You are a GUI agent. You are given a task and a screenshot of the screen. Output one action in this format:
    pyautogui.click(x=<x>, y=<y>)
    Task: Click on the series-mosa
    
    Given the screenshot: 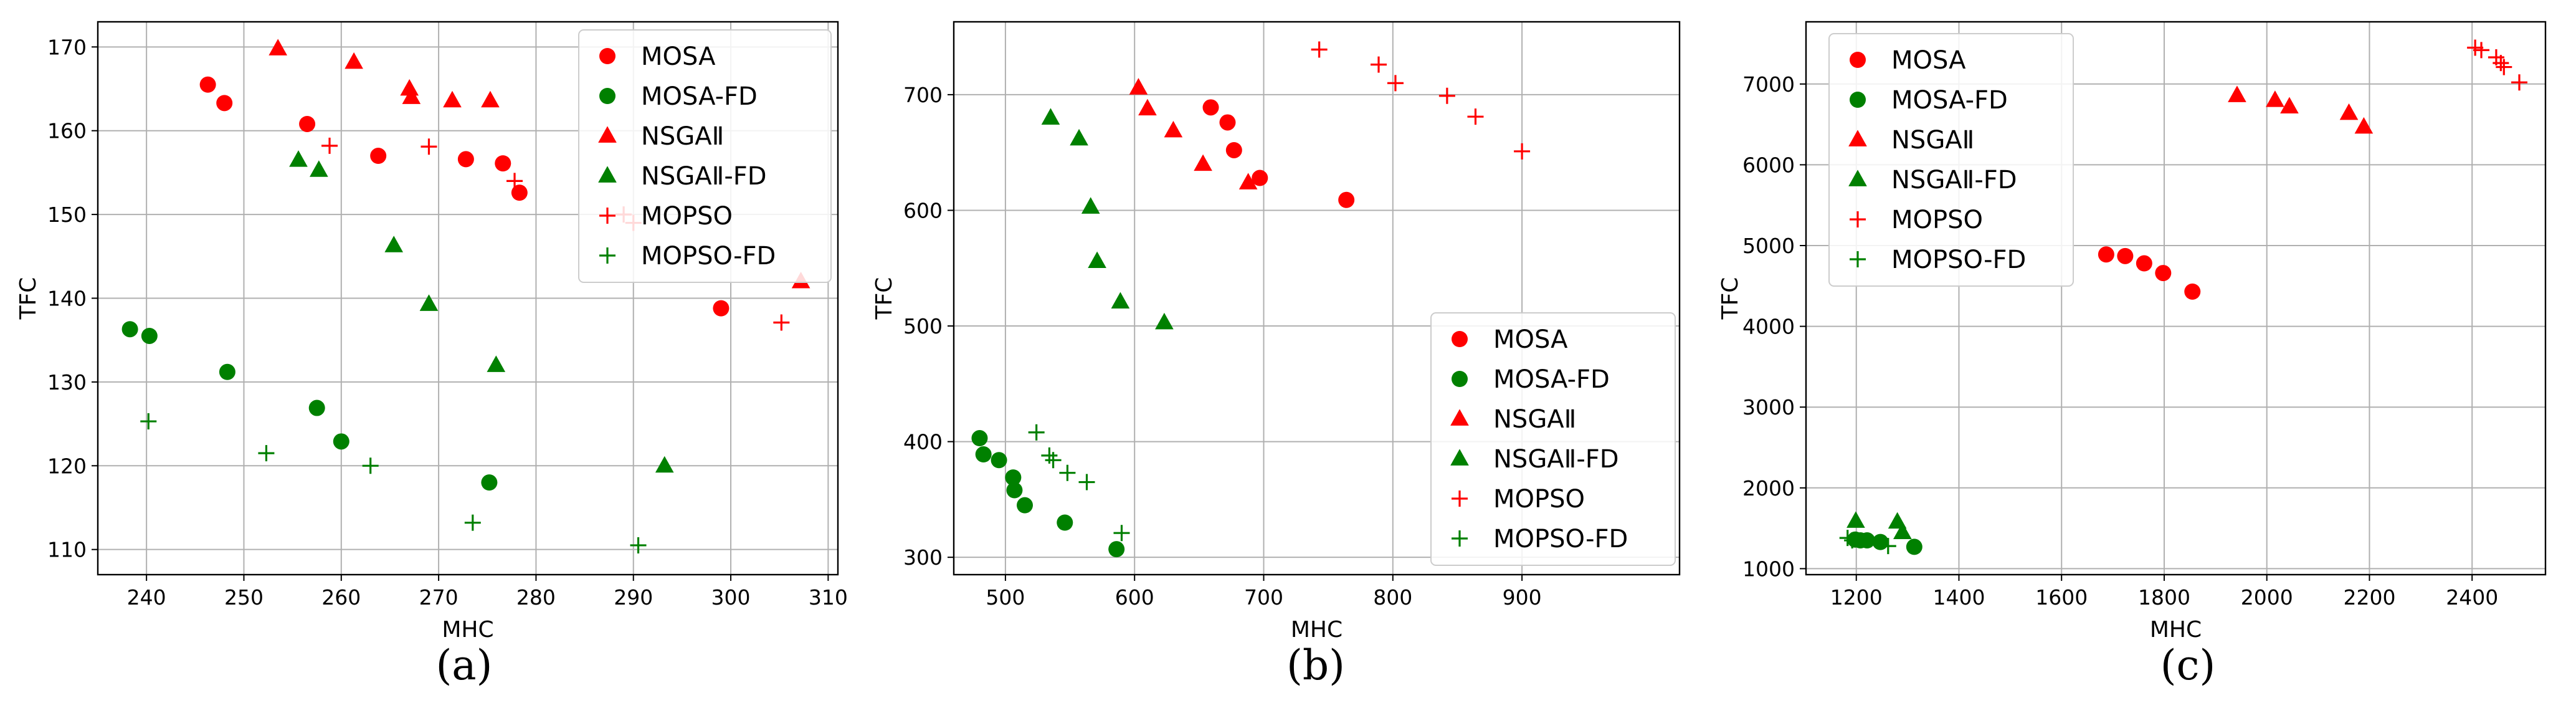 What is the action you would take?
    pyautogui.click(x=2149, y=273)
    